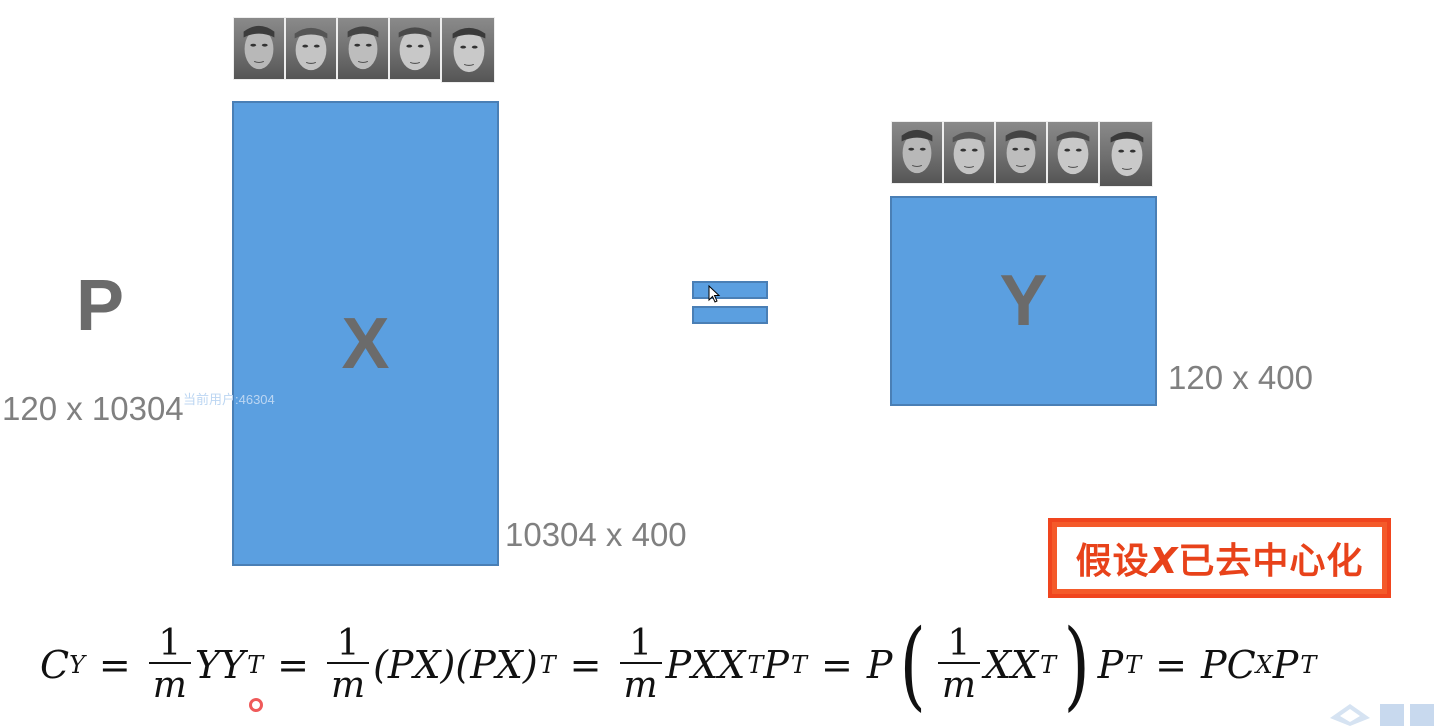  Describe the element at coordinates (365, 344) in the screenshot. I see `matrix-x-label: X` at that location.